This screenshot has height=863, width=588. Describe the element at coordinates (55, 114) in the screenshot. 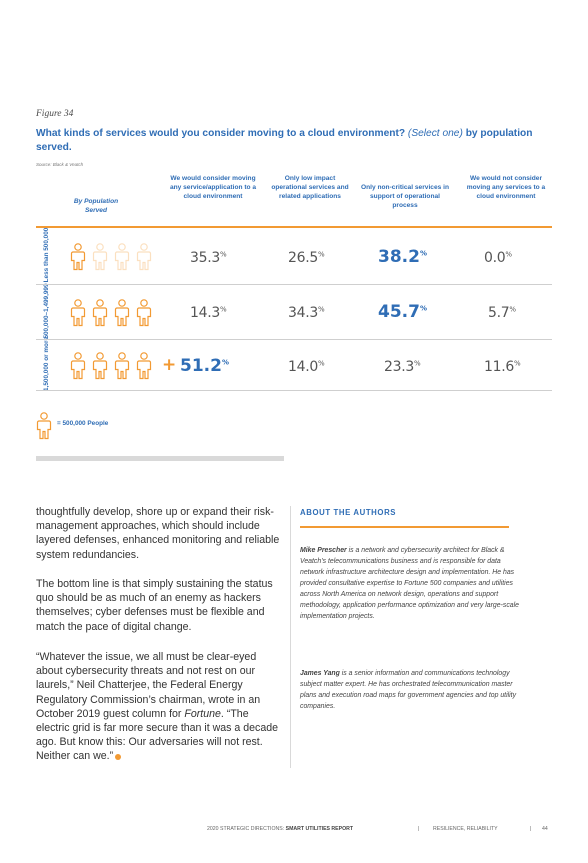

I see `figure-label: Figure 34` at that location.